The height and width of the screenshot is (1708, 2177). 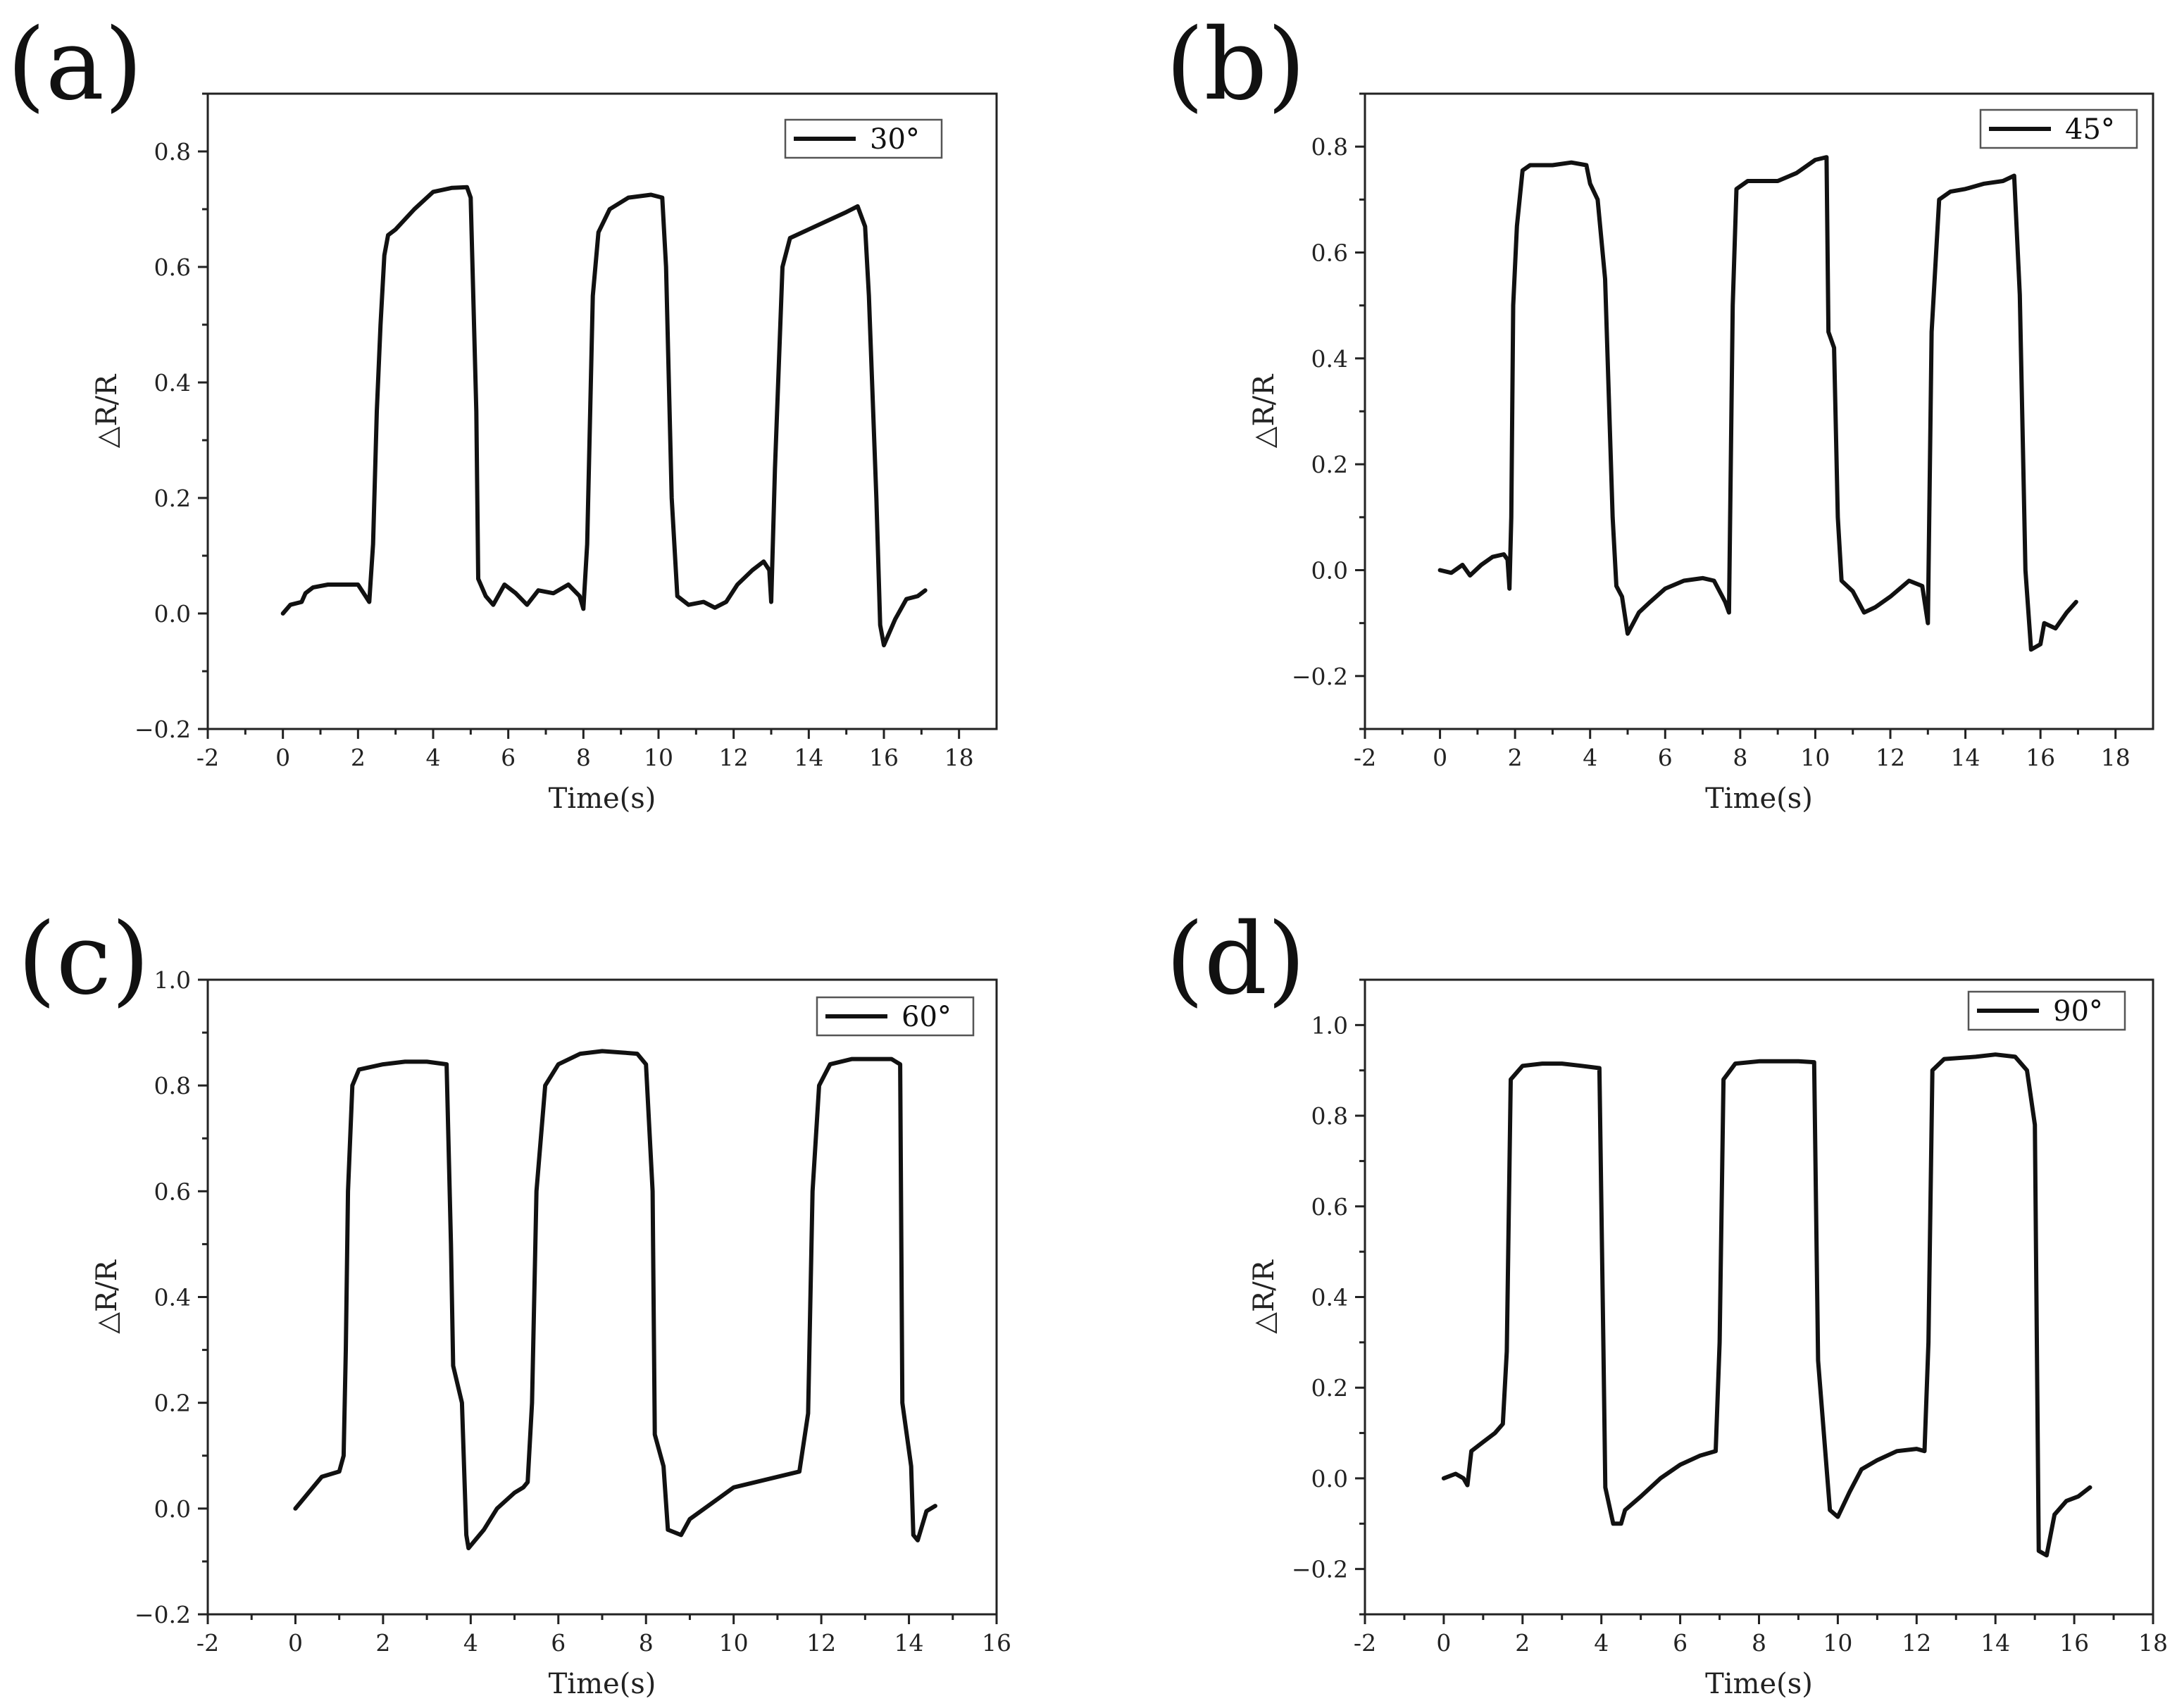 What do you see at coordinates (895, 1016) in the screenshot?
I see `legend: 60°` at bounding box center [895, 1016].